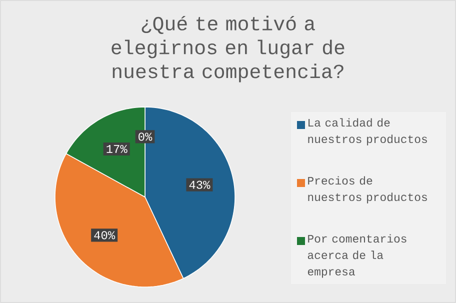 The width and height of the screenshot is (456, 303). Describe the element at coordinates (117, 148) in the screenshot. I see `data-label: 17%` at that location.